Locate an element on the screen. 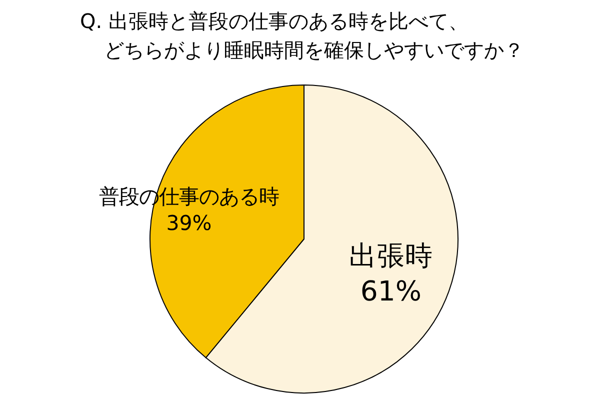  data-label: 39% is located at coordinates (189, 223).